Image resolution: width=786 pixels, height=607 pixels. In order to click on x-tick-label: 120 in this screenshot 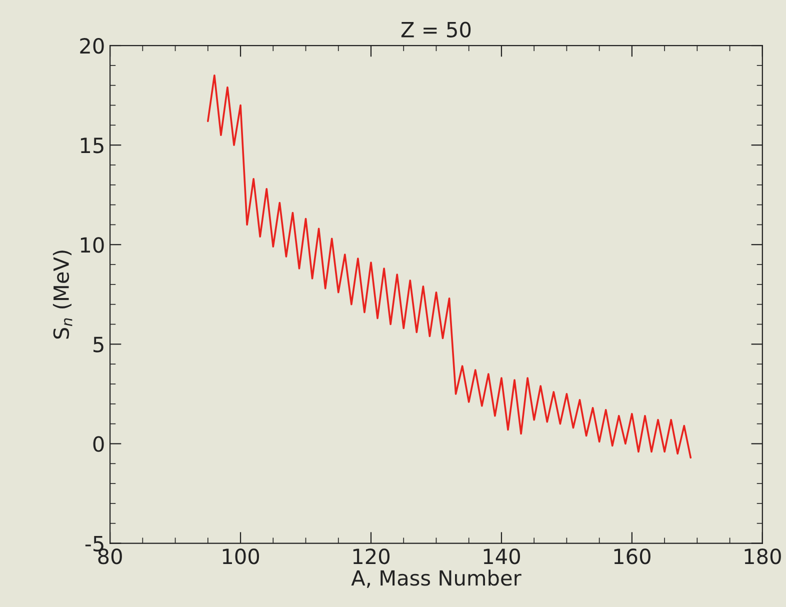, I will do `click(371, 556)`.